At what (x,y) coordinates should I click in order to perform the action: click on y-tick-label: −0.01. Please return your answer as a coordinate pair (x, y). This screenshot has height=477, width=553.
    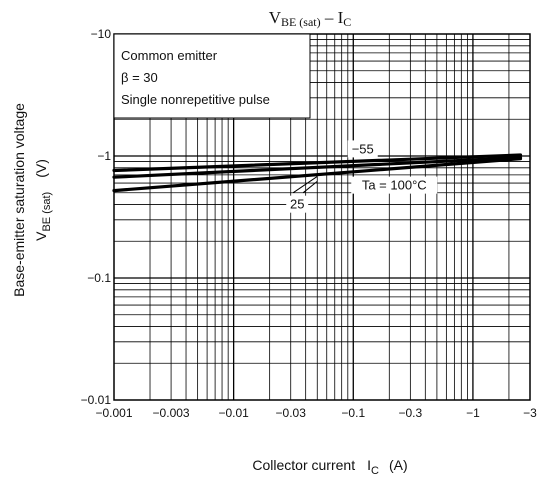
    Looking at the image, I should click on (96, 400).